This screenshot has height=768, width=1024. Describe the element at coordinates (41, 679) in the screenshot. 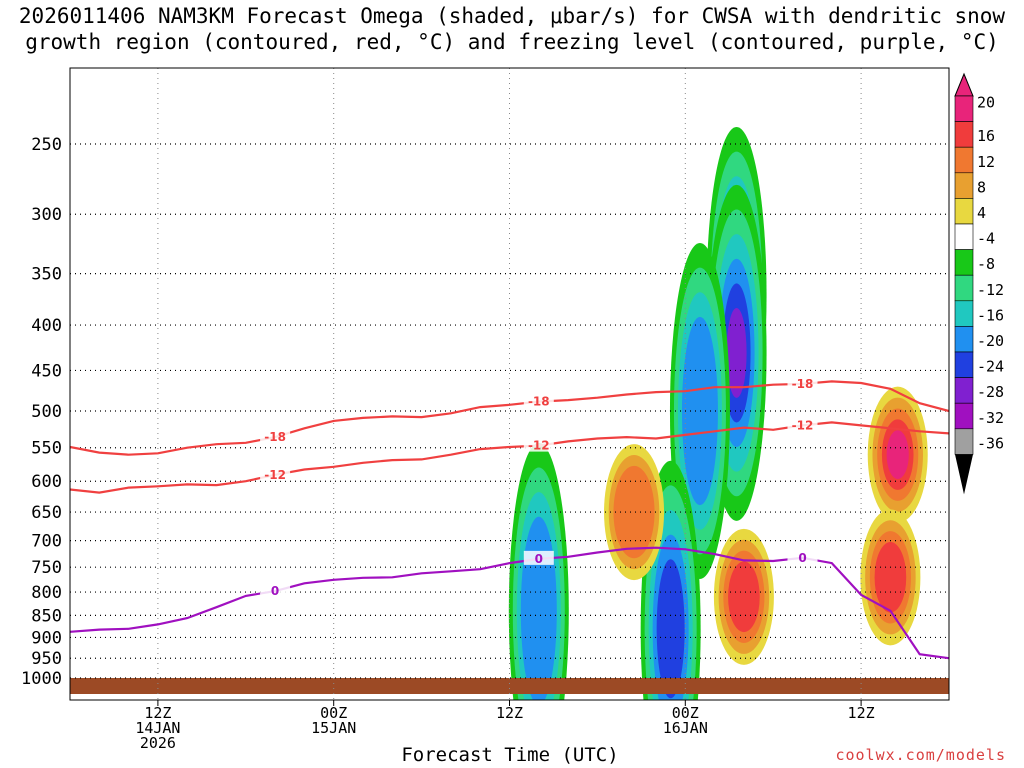

I see `pressure-tick-1000: 1000` at that location.